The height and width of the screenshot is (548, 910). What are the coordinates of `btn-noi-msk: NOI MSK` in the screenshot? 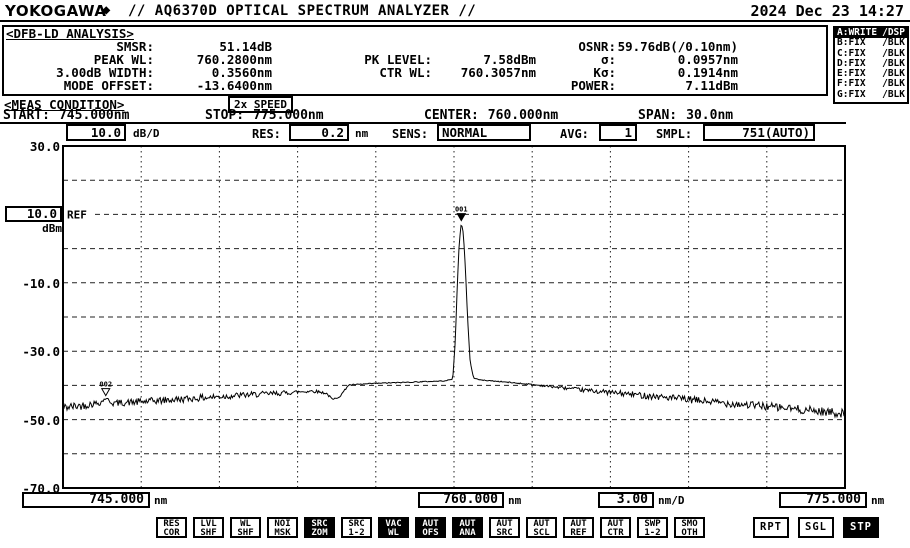 It's located at (282, 527).